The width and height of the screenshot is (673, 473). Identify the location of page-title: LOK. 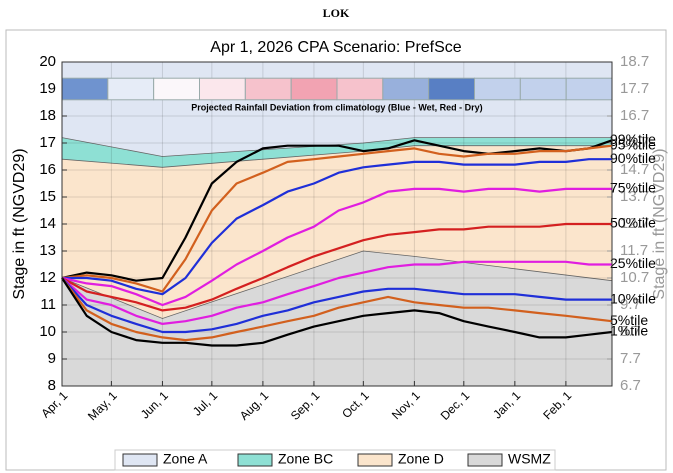
(336, 13).